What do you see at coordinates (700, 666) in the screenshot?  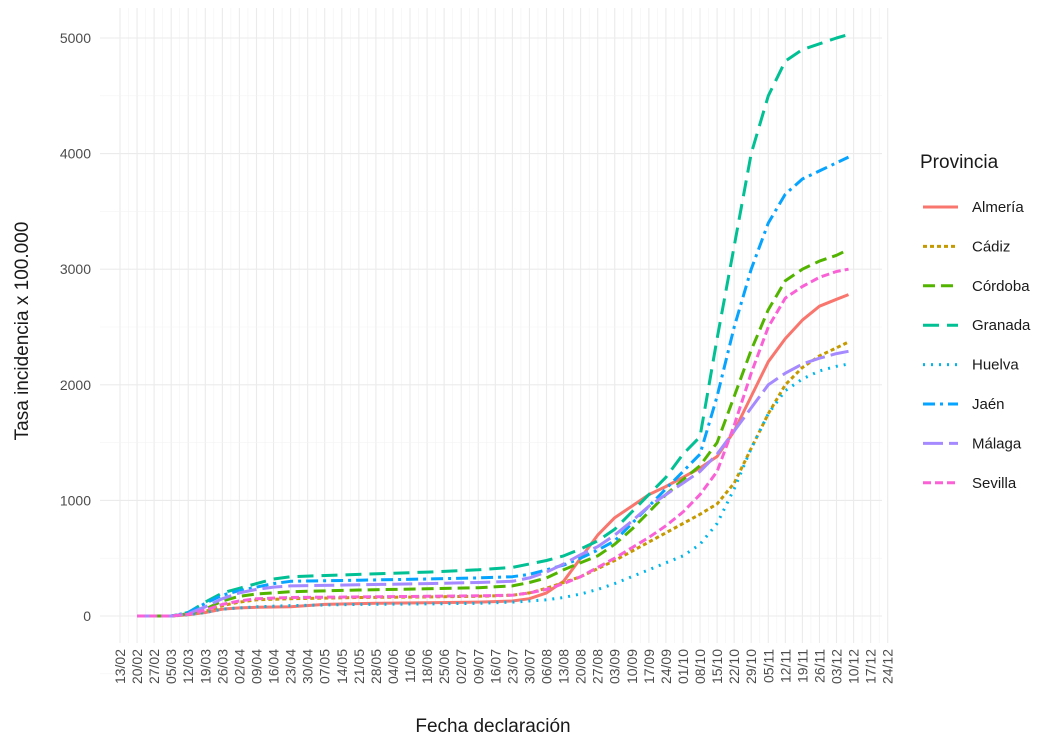 I see `x-tick-label: 08/10` at bounding box center [700, 666].